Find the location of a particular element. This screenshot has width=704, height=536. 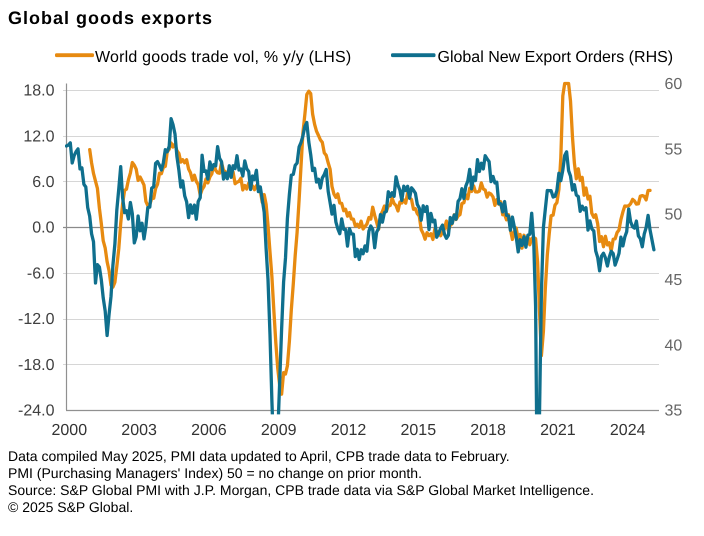

svg-text: 45 is located at coordinates (674, 280).